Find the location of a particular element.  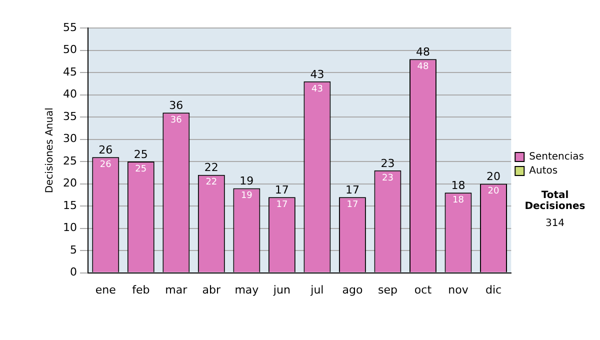

x-tick-label: mar is located at coordinates (176, 289).